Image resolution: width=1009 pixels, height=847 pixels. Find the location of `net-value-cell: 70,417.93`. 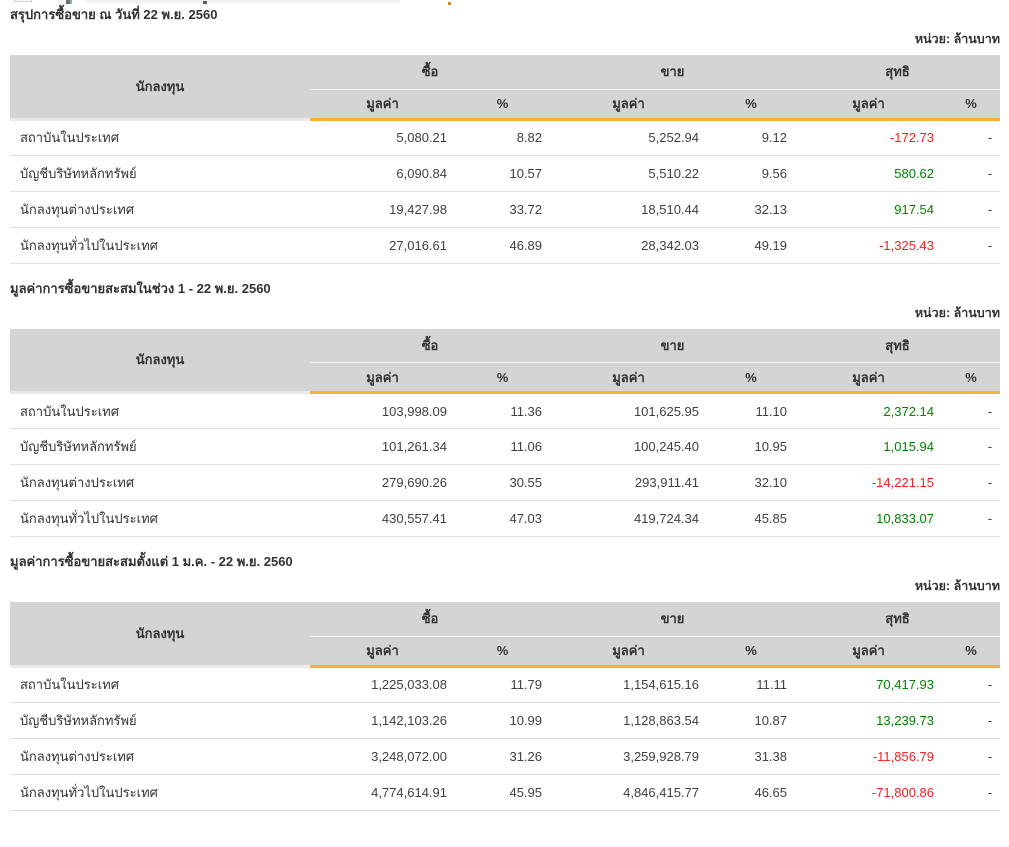

net-value-cell: 70,417.93 is located at coordinates (869, 684).